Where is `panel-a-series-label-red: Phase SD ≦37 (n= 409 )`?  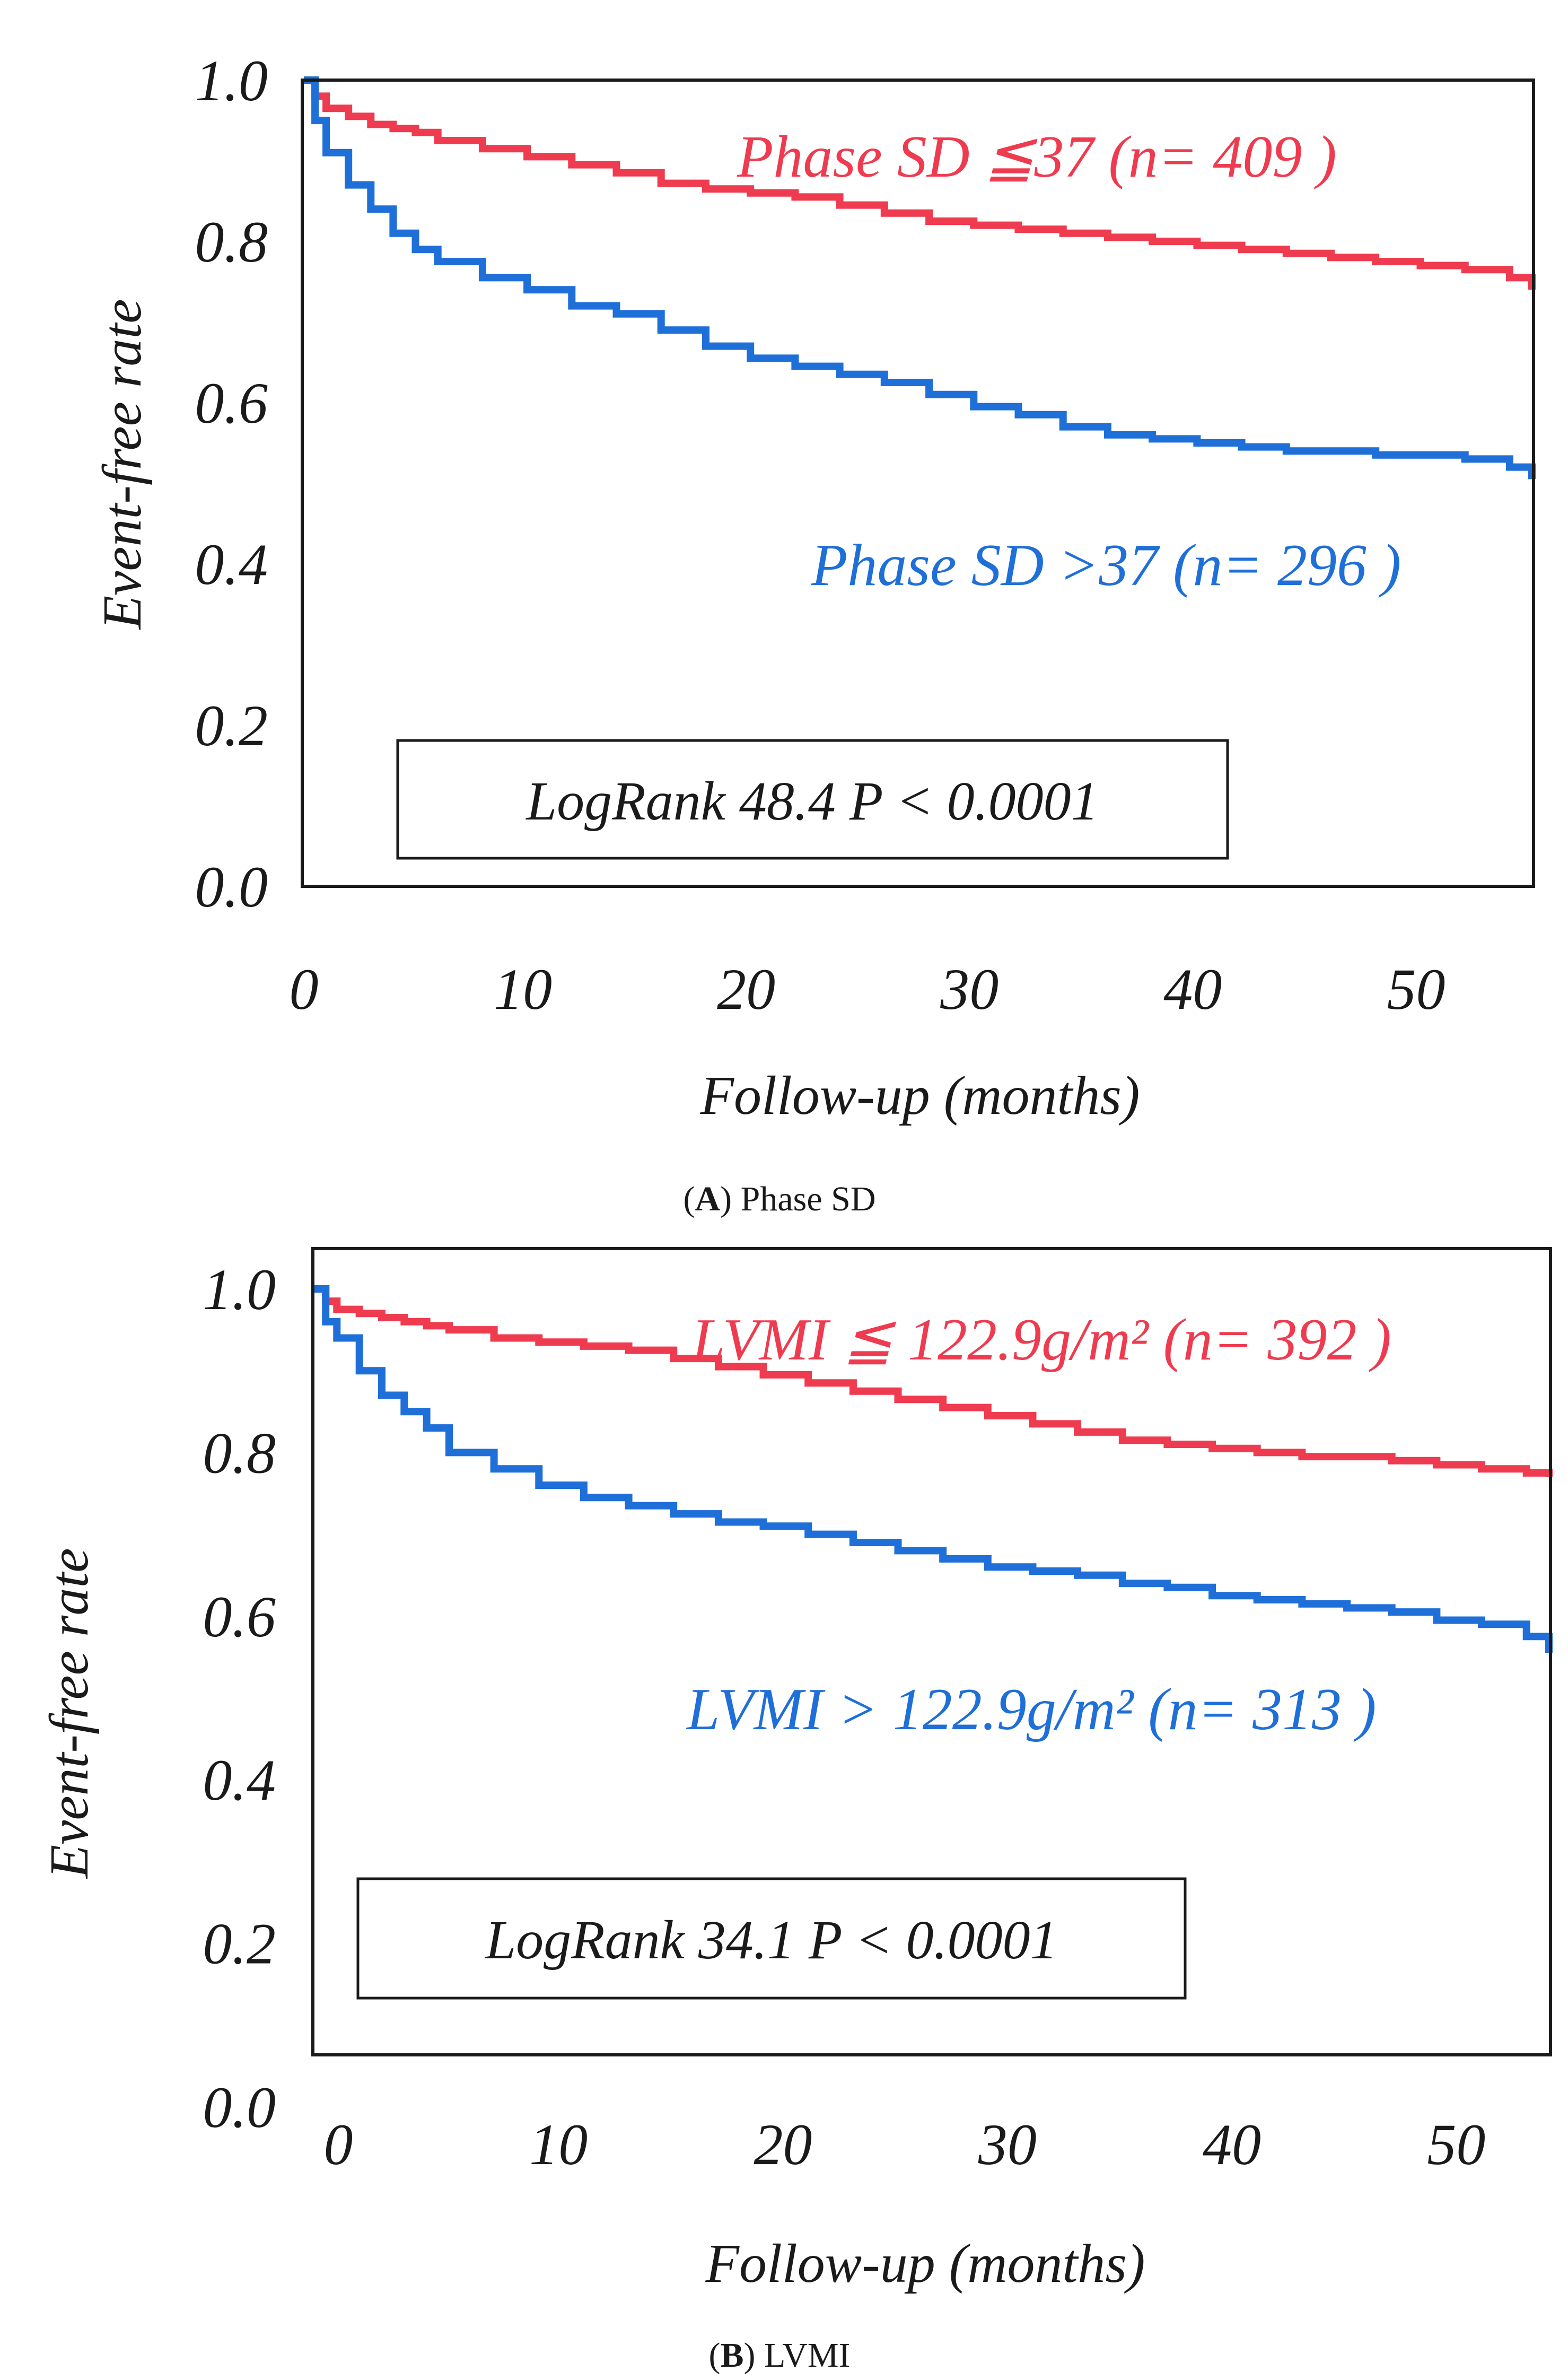
panel-a-series-label-red: Phase SD ≦37 (n= 409 ) is located at coordinates (1037, 157).